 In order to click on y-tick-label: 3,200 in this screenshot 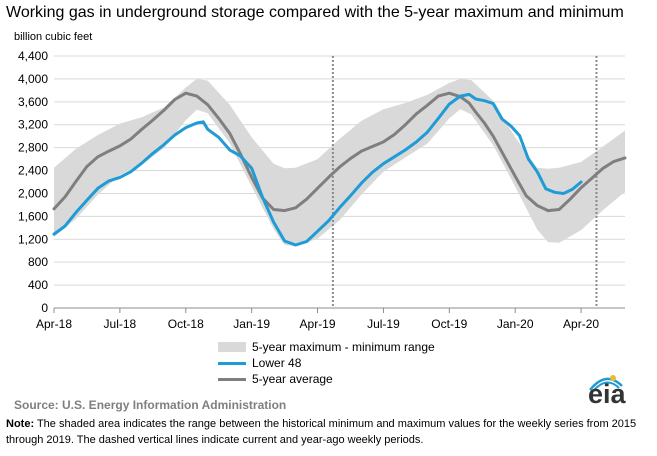, I will do `click(33, 125)`.